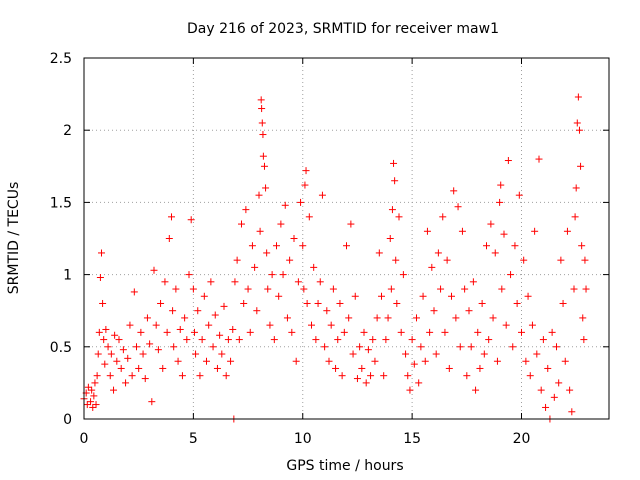  What do you see at coordinates (412, 439) in the screenshot?
I see `x-tick-label: 15` at bounding box center [412, 439].